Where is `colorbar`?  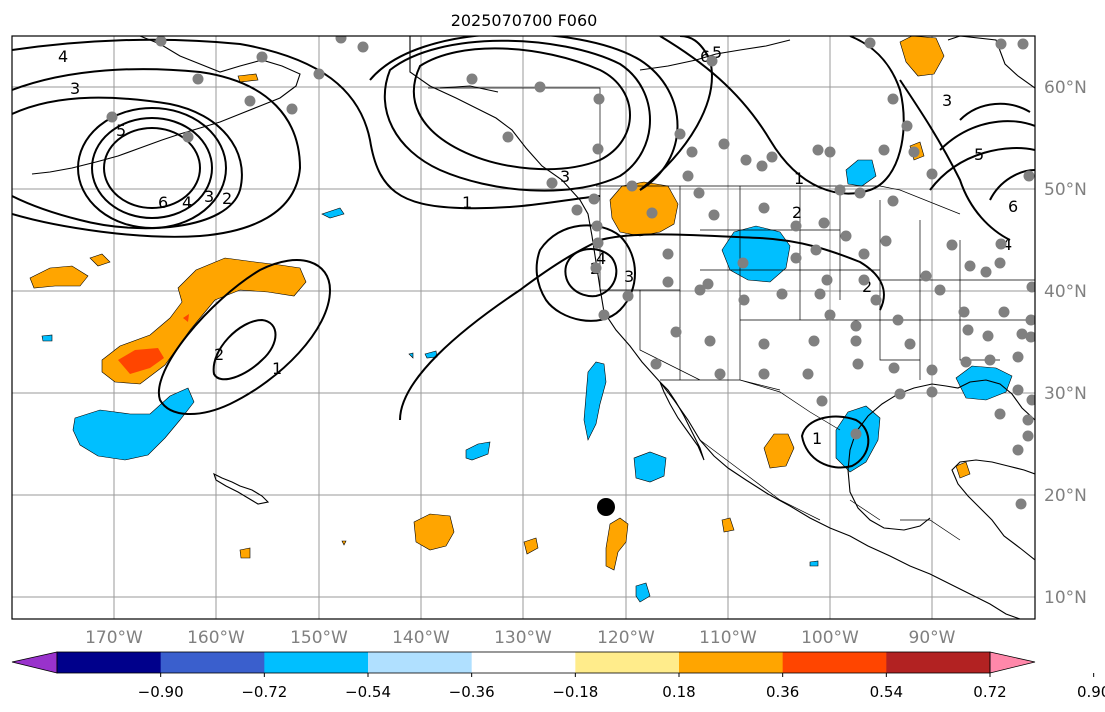
colorbar is located at coordinates (523, 662).